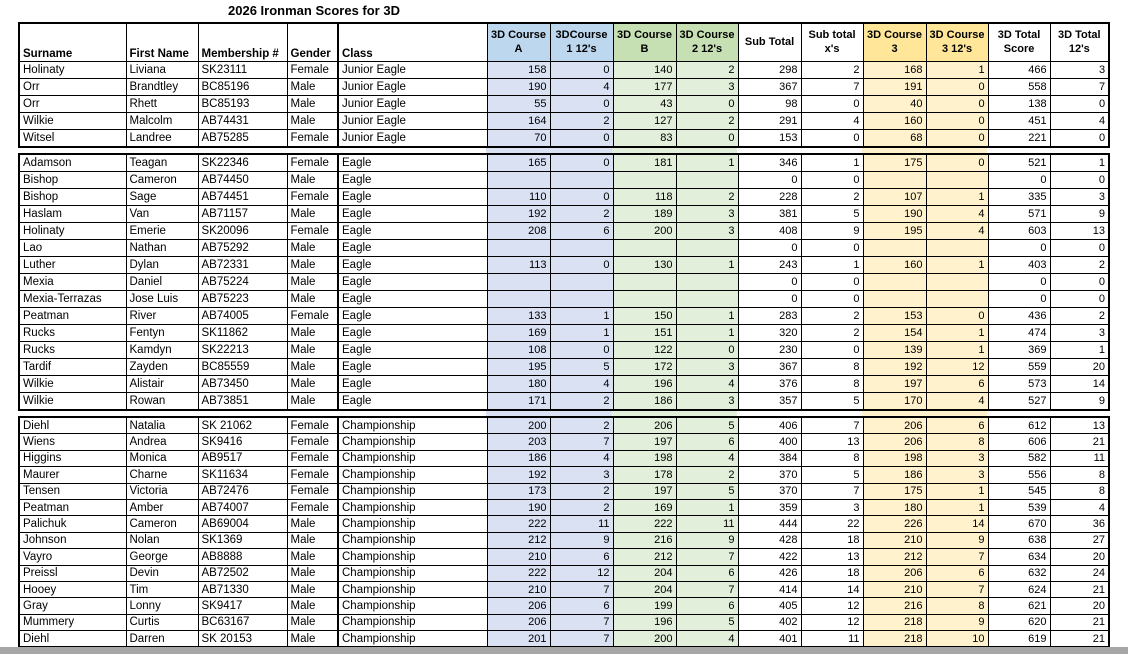  Describe the element at coordinates (894, 350) in the screenshot. I see `cell-course-3: 139` at that location.